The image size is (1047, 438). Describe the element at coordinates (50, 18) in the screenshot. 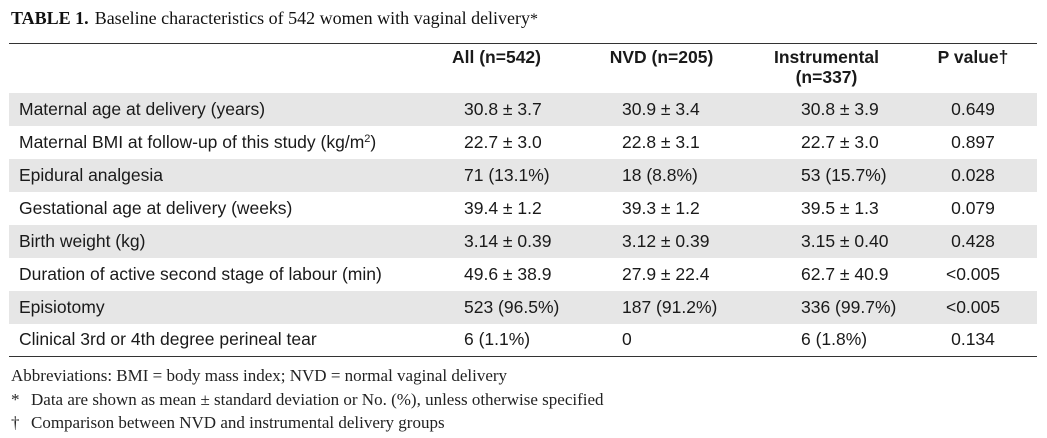

I see `table-label: TABLE 1.` at that location.